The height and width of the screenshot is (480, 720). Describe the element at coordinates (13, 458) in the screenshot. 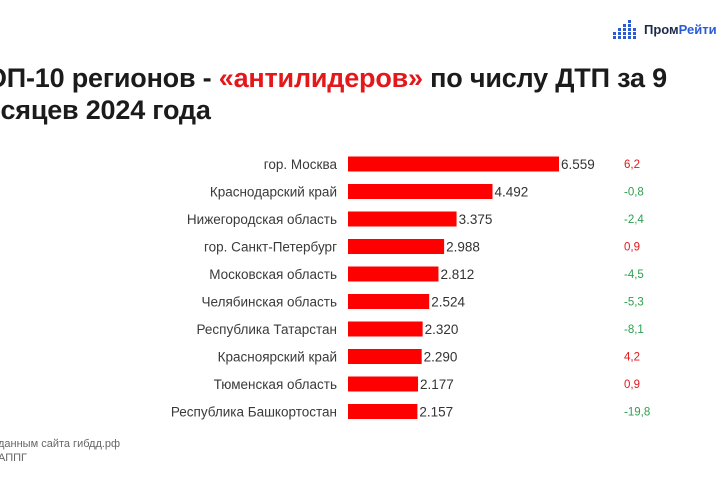

I see `source-line2: АППГ` at that location.